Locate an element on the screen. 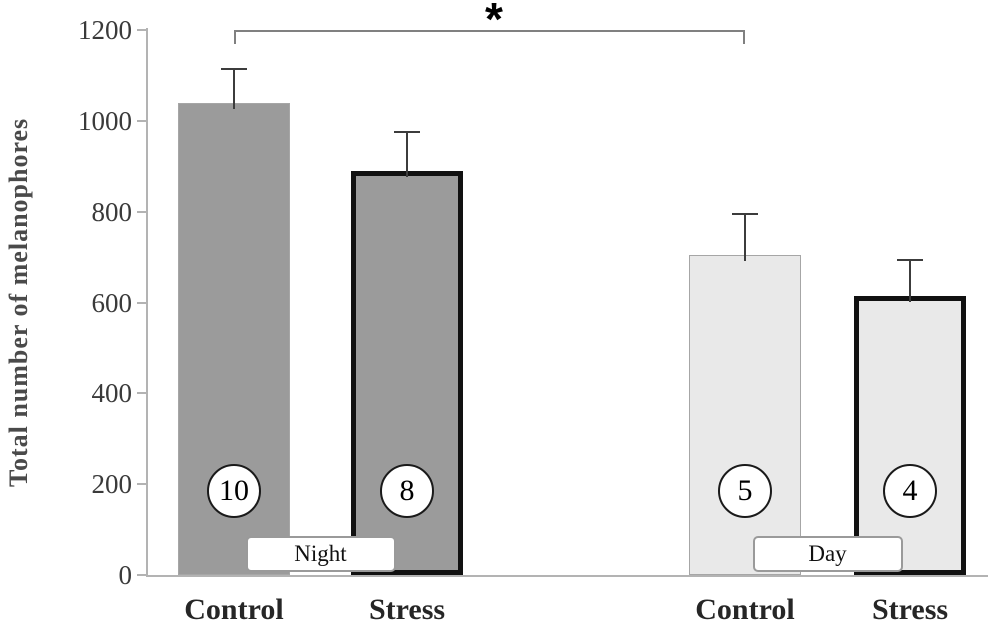 The image size is (1007, 640). group-label-day: Day is located at coordinates (827, 554).